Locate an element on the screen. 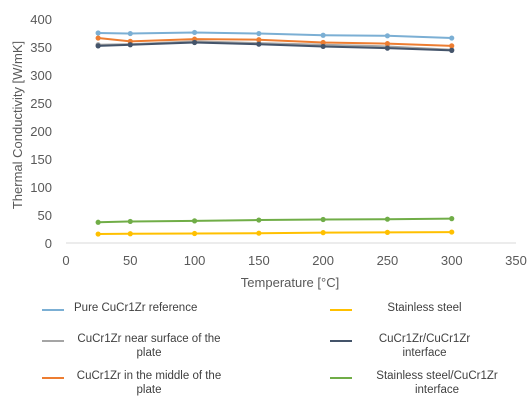 The image size is (528, 397). legend-item-stainless-steel: Stainless steel is located at coordinates (408, 308).